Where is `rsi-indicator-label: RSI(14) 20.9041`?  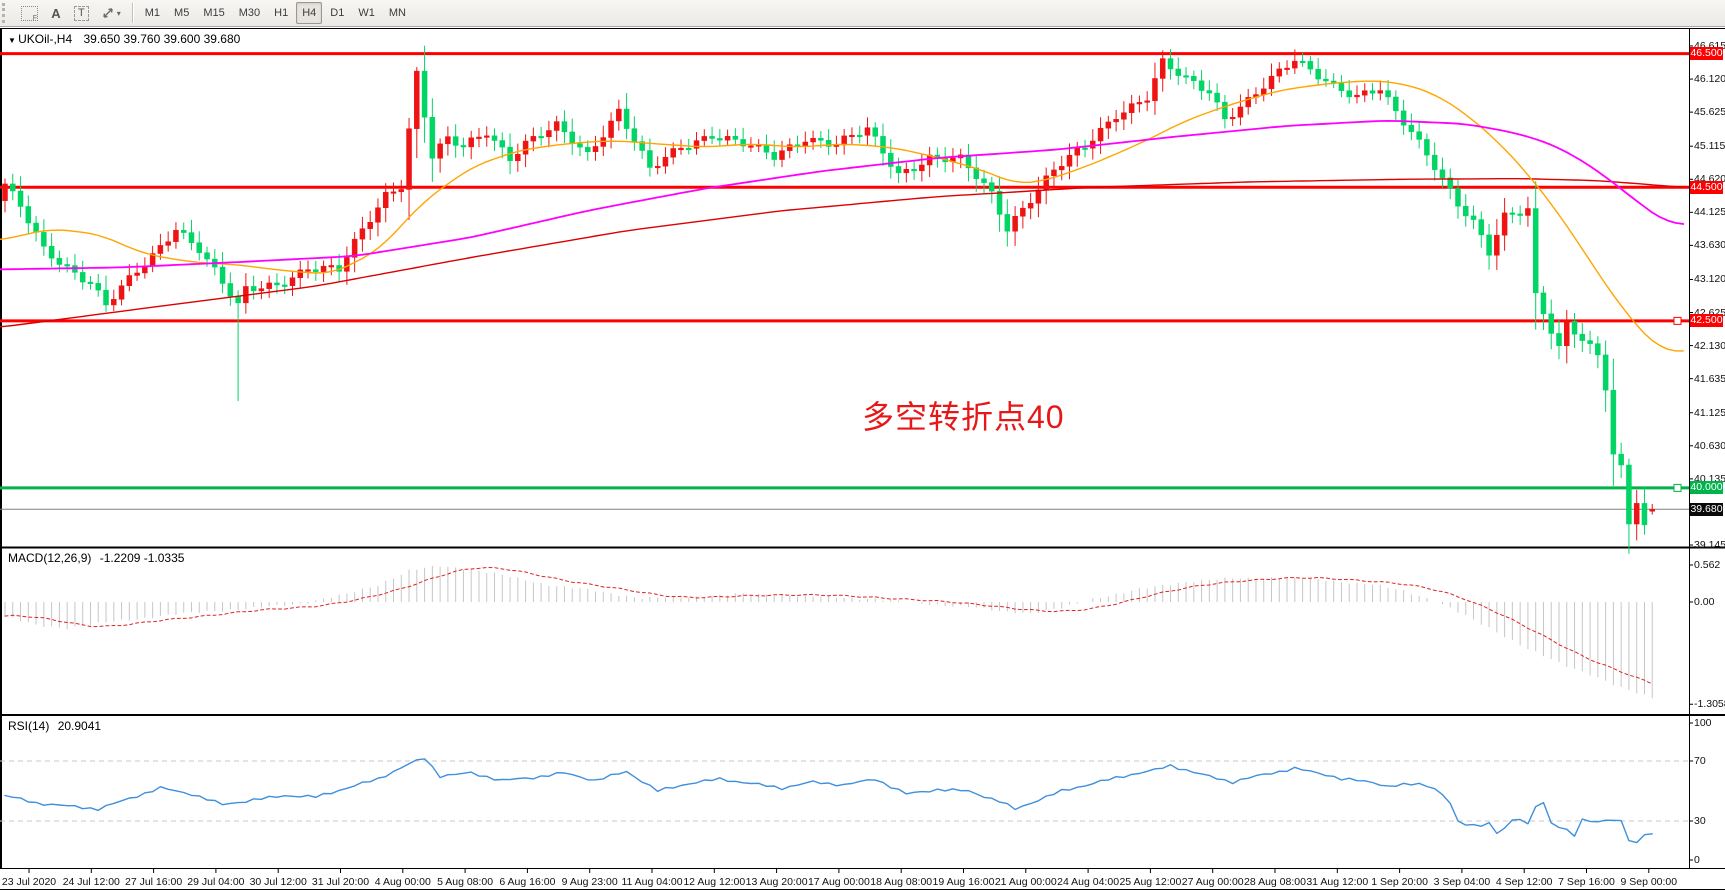 rsi-indicator-label: RSI(14) 20.9041 is located at coordinates (55, 726).